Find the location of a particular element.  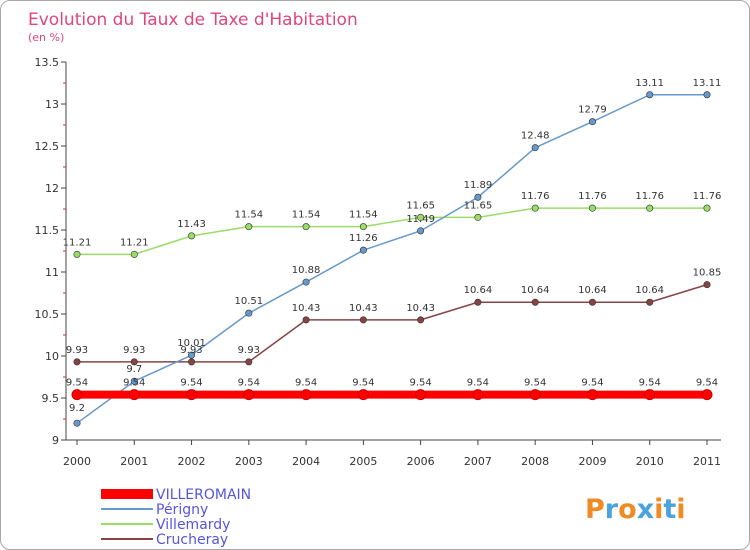

x-tick-label: 2000 is located at coordinates (77, 461).